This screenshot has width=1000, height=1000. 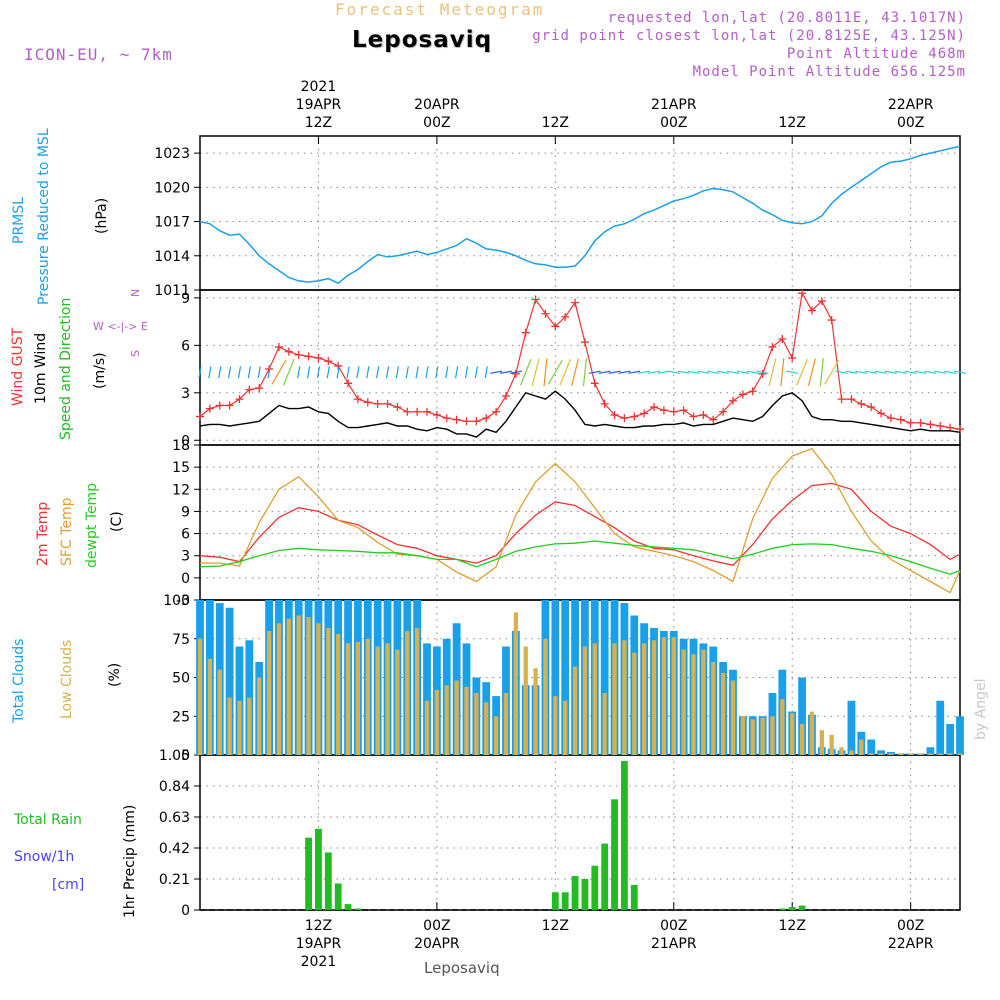 I want to click on sfc-temp-line, so click(x=580, y=520).